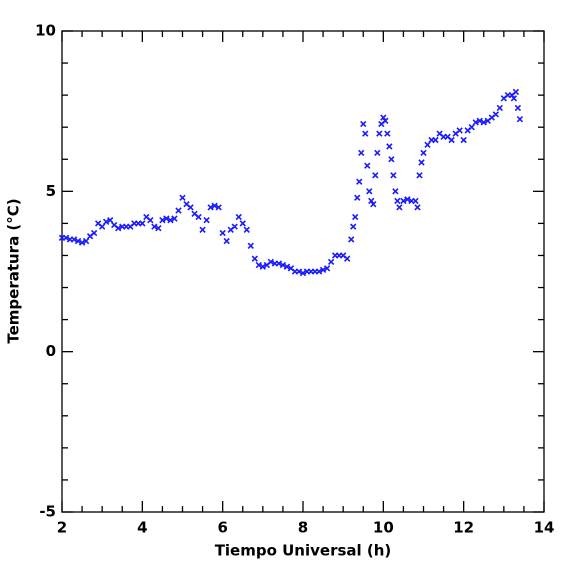  Describe the element at coordinates (51, 351) in the screenshot. I see `y-tick-label: 0` at that location.